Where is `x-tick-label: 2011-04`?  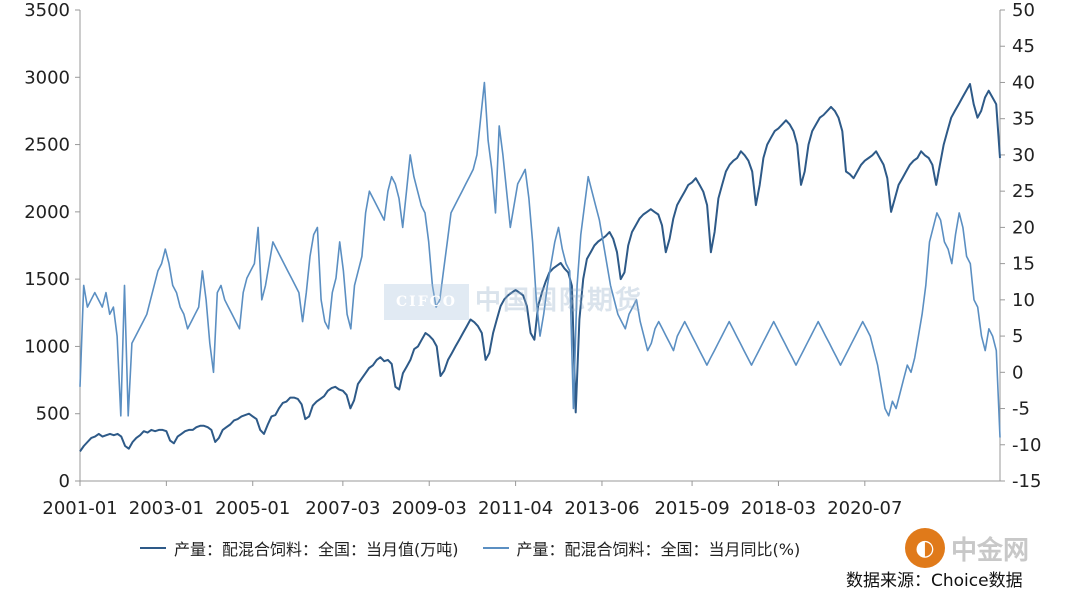 x-tick-label: 2011-04 is located at coordinates (515, 508).